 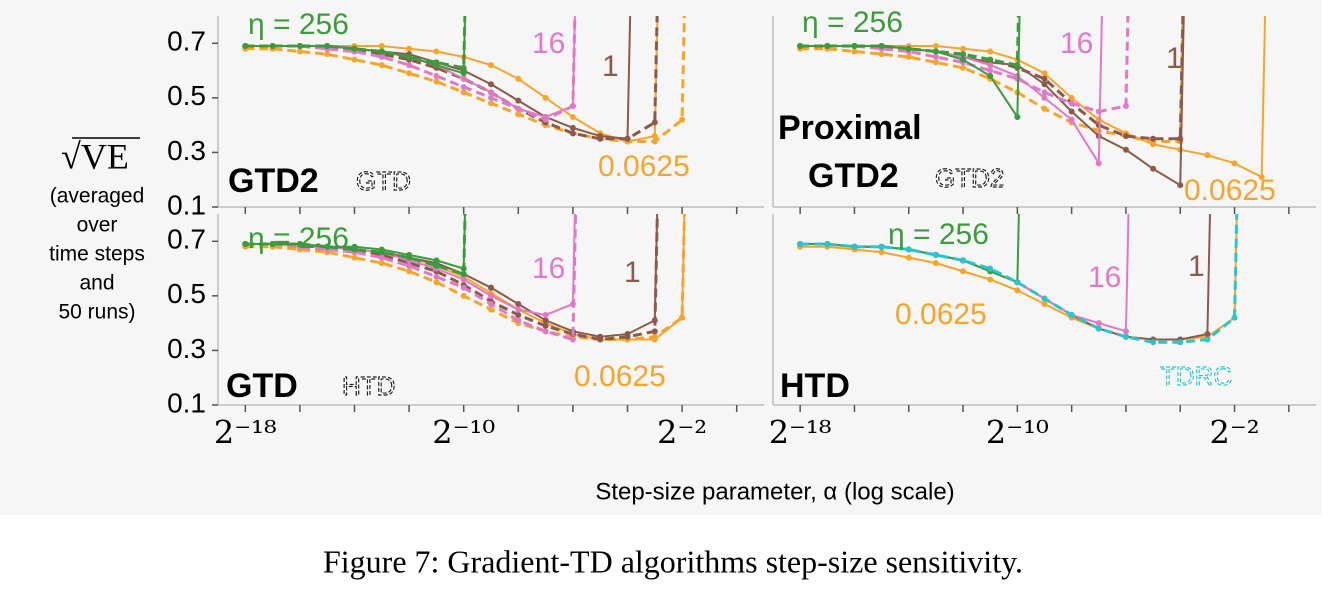 What do you see at coordinates (464, 80) in the screenshot?
I see `plot-area` at bounding box center [464, 80].